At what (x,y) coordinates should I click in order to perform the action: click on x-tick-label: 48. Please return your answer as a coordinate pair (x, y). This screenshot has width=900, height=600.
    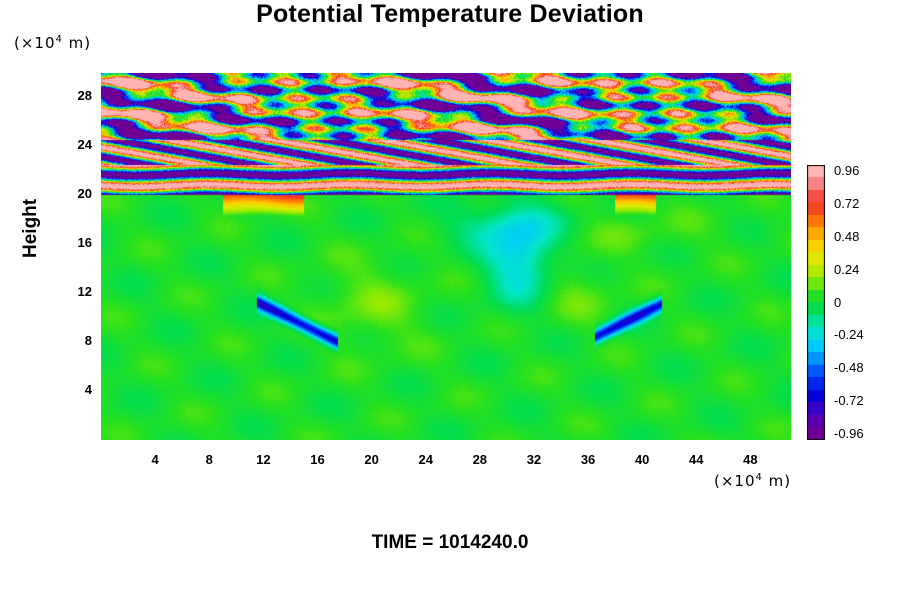
    Looking at the image, I should click on (750, 459).